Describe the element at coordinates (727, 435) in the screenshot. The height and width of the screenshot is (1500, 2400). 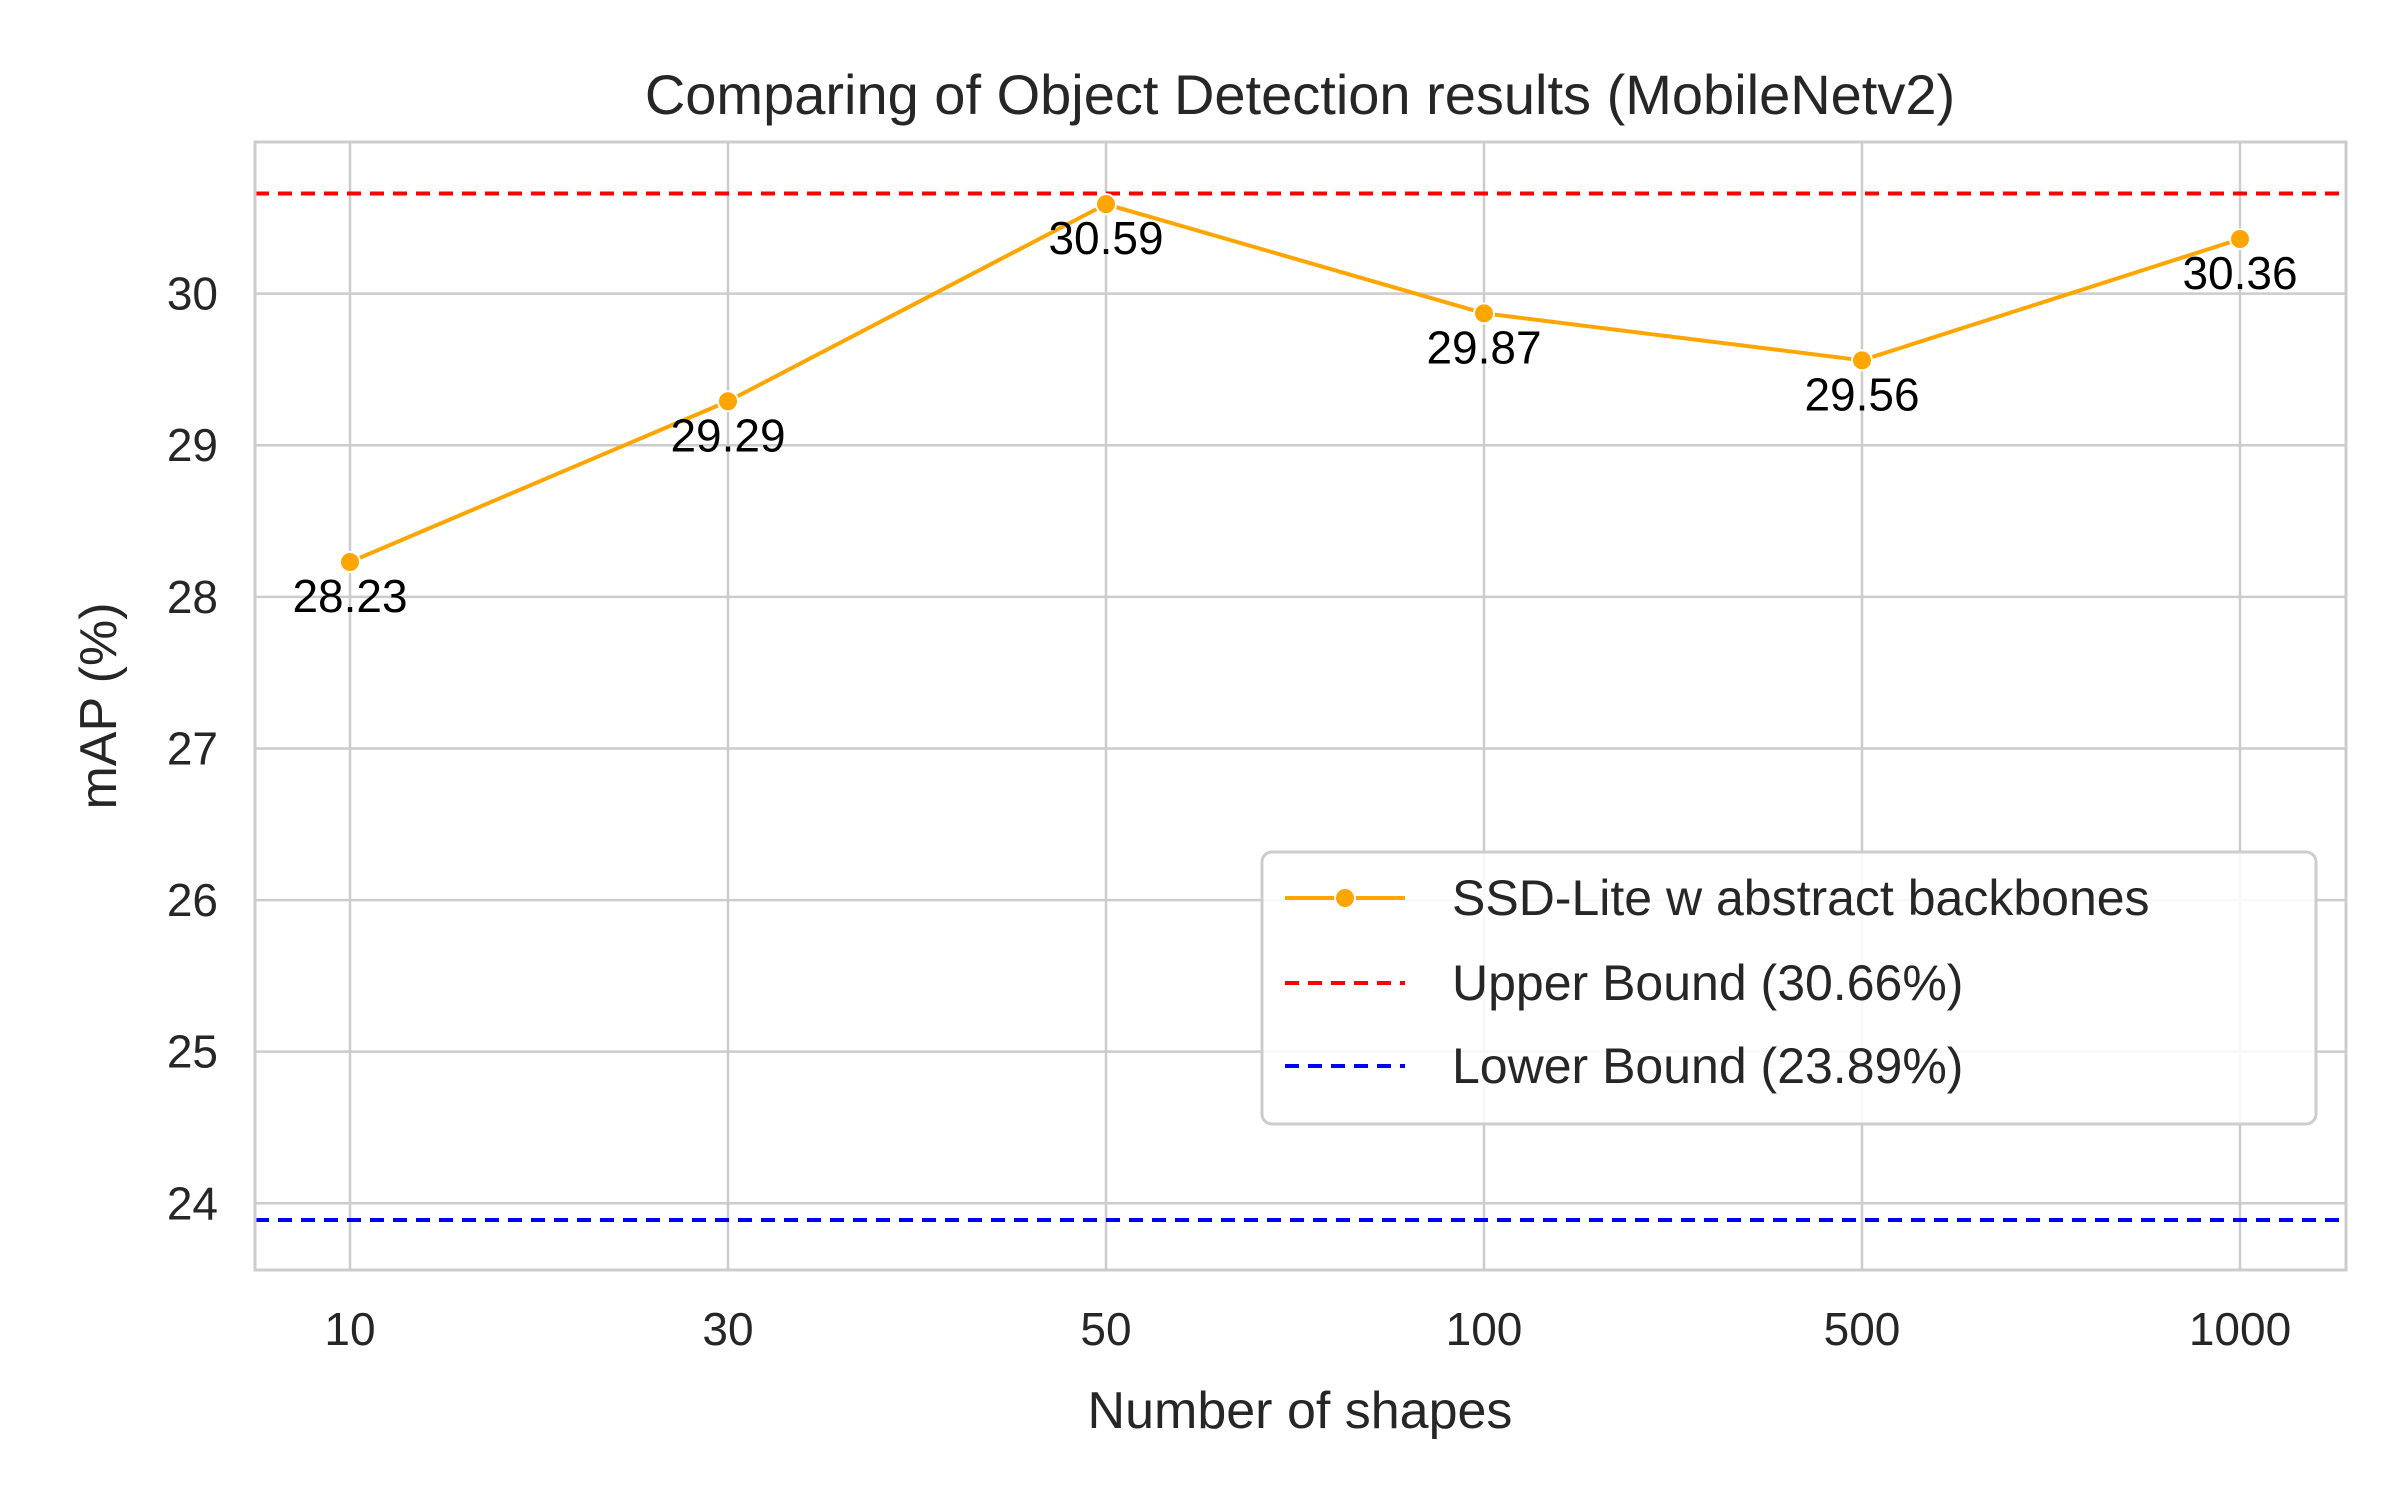
I see `data-label: 29.29` at that location.